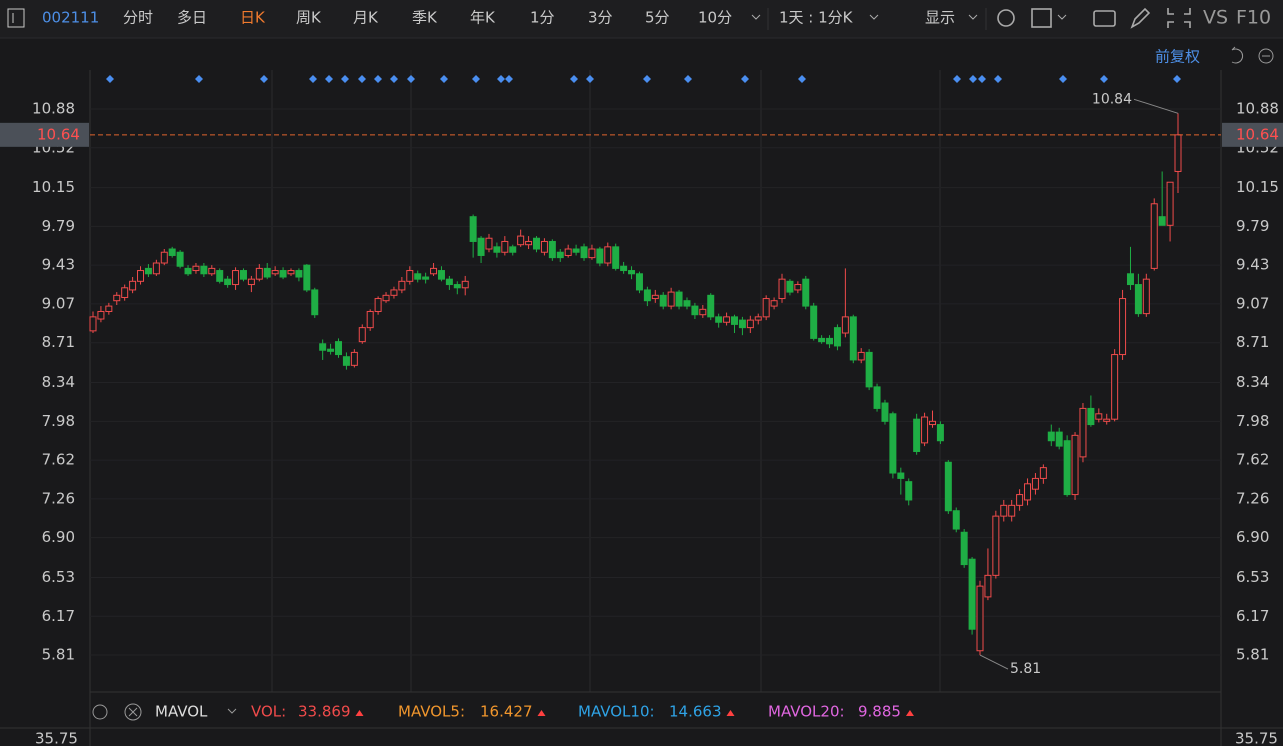 The width and height of the screenshot is (1283, 746). What do you see at coordinates (366, 18) in the screenshot?
I see `period-tab: 月K` at bounding box center [366, 18].